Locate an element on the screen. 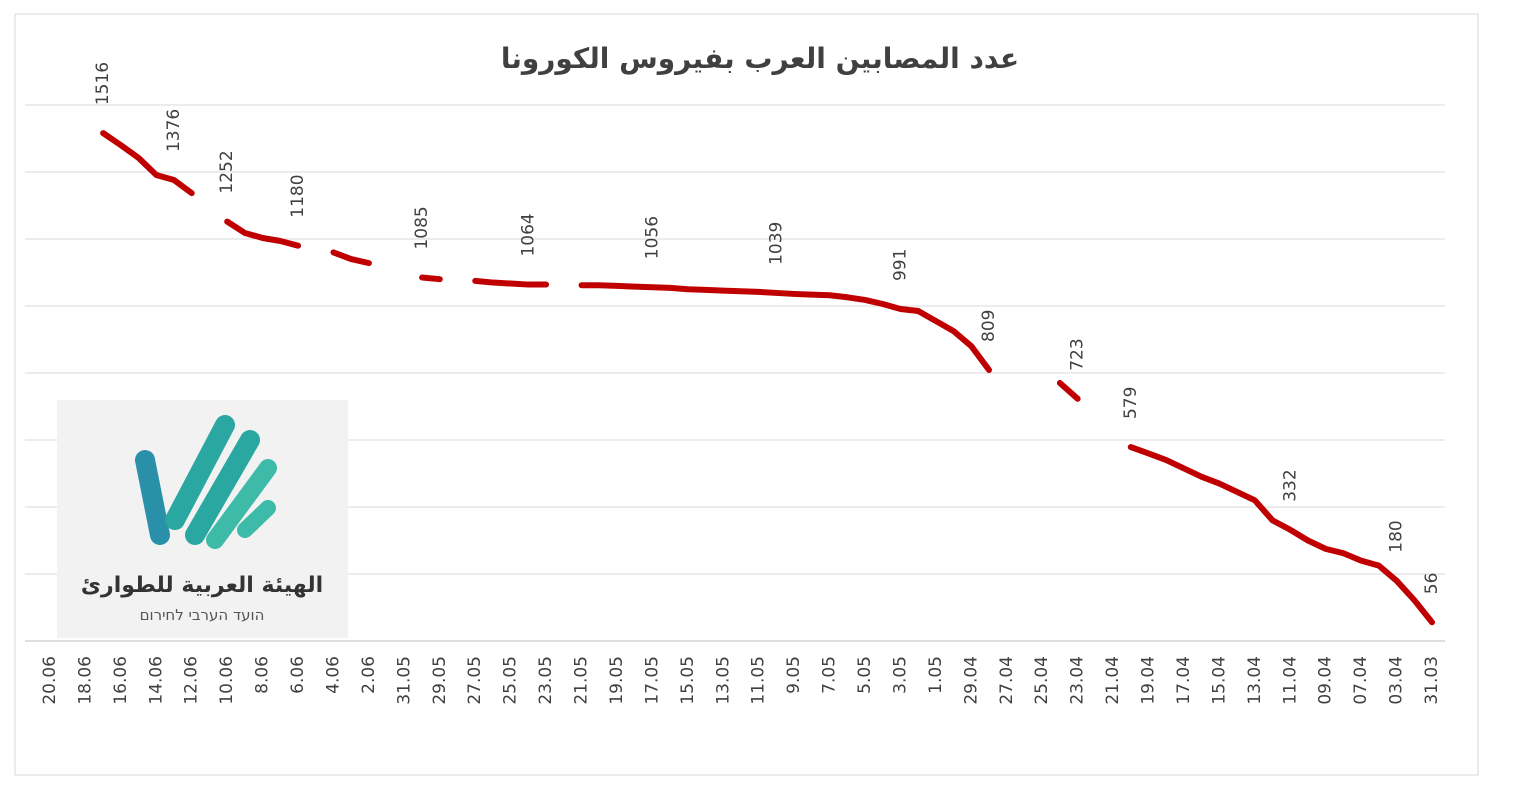  x-tick-label: 29.05 is located at coordinates (440, 680).